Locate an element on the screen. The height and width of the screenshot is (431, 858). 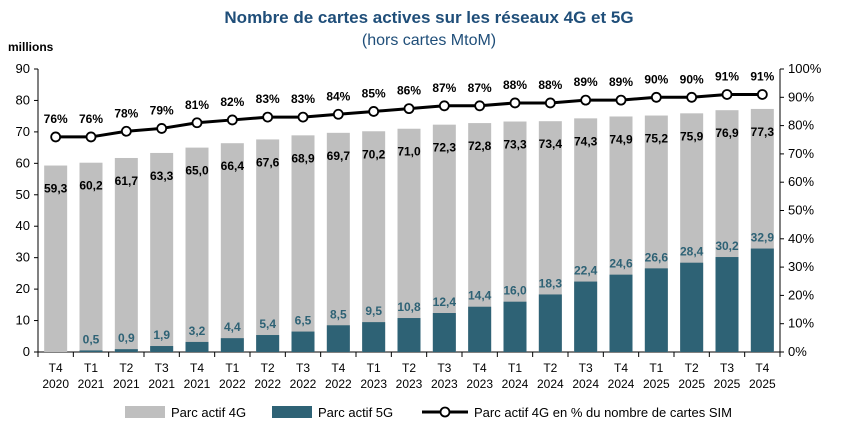
legend-label-5g: Parc actif 5G is located at coordinates (355, 412).